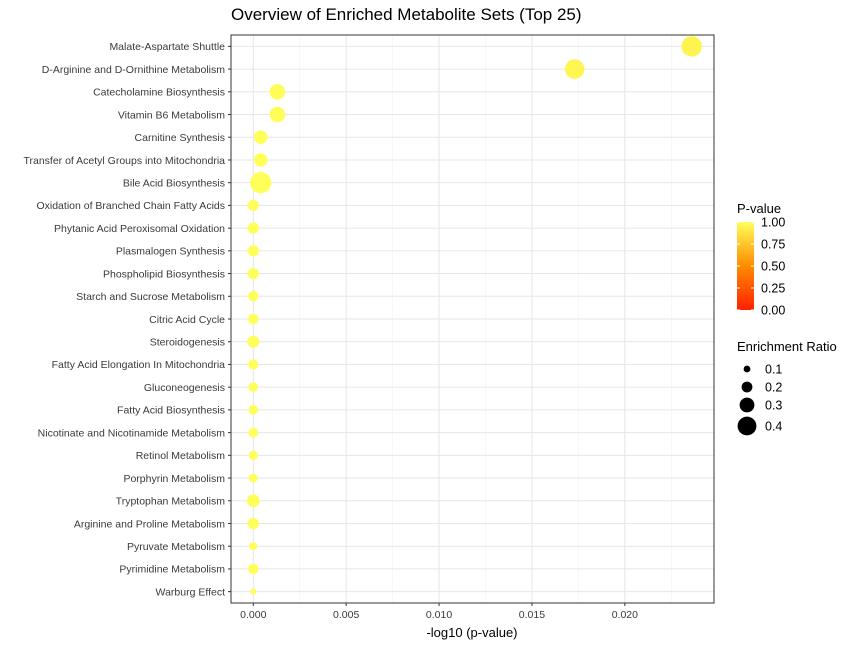 Image resolution: width=864 pixels, height=648 pixels. Describe the element at coordinates (176, 547) in the screenshot. I see `y-tick-label: Pyruvate Metabolism` at that location.